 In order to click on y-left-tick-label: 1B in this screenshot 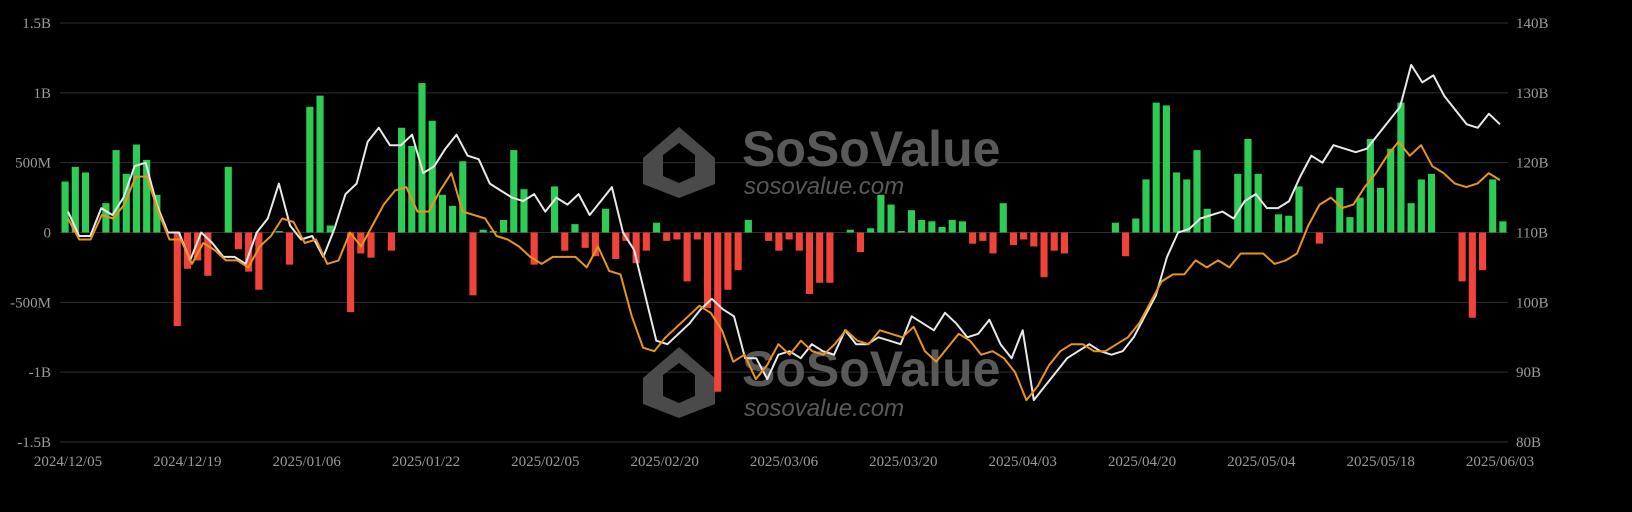, I will do `click(42, 94)`.